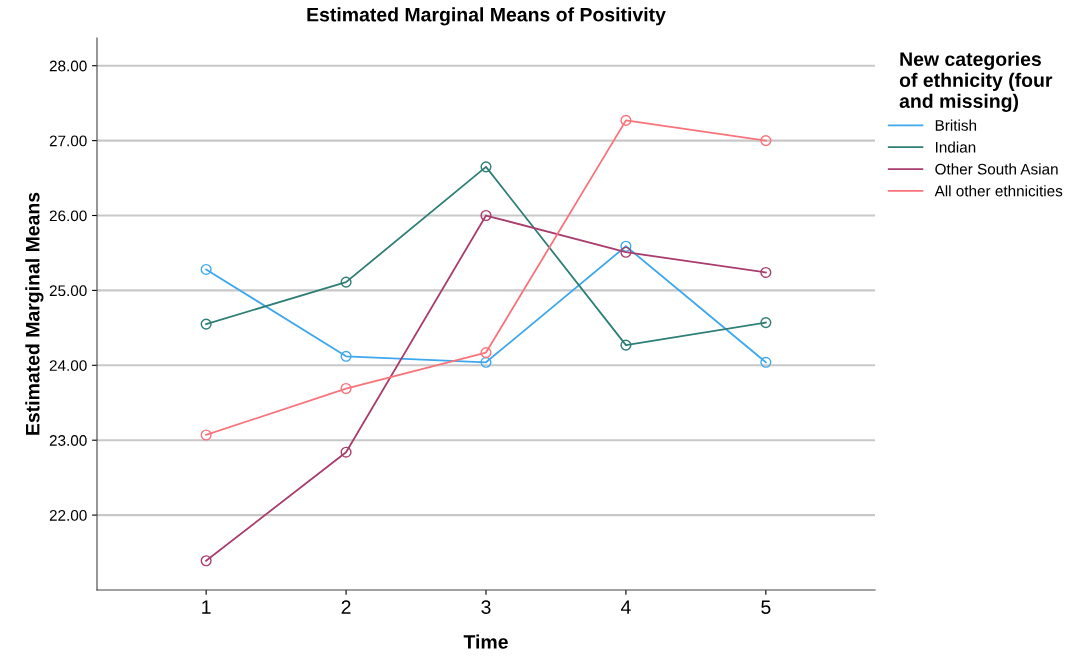 This screenshot has width=1075, height=670. I want to click on x-tick-label: 1, so click(206, 607).